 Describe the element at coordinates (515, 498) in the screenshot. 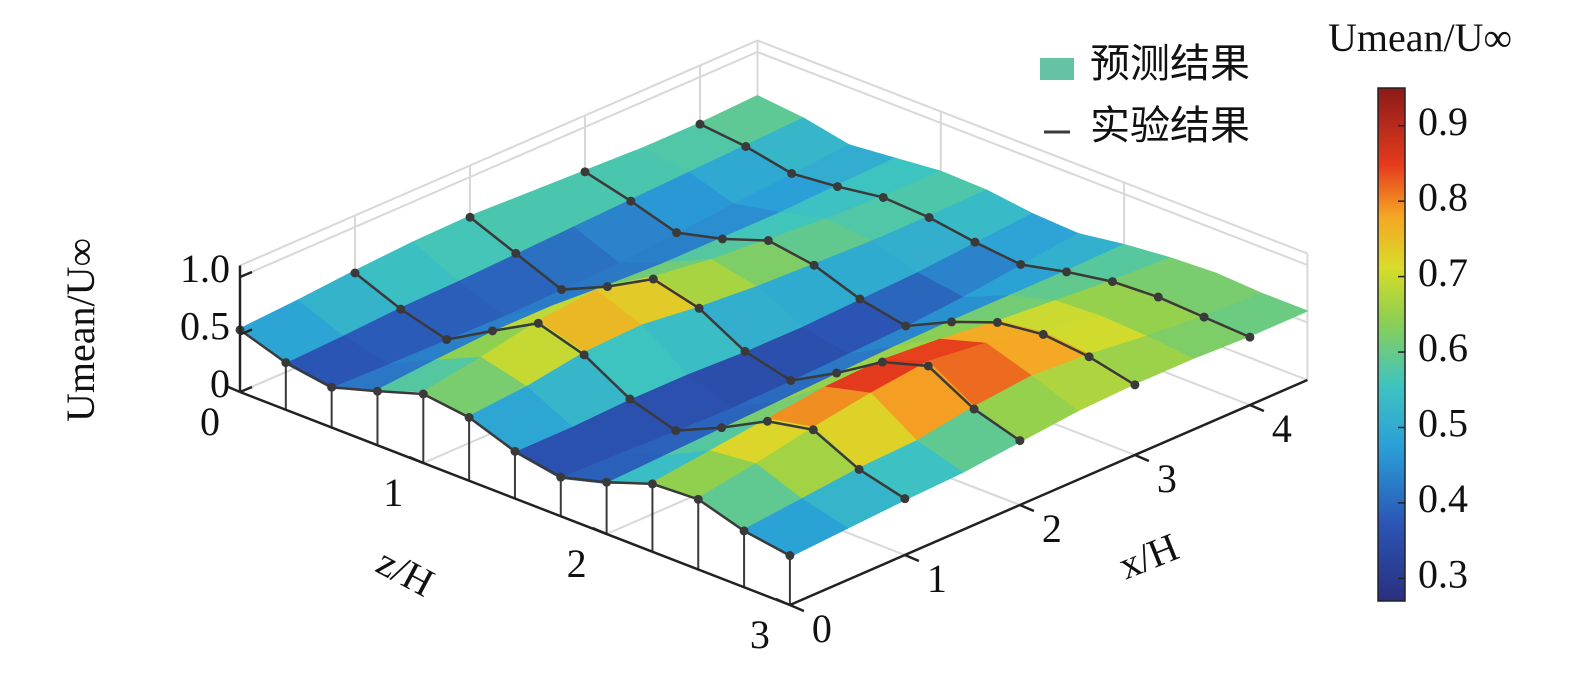

I see `z-axis` at that location.